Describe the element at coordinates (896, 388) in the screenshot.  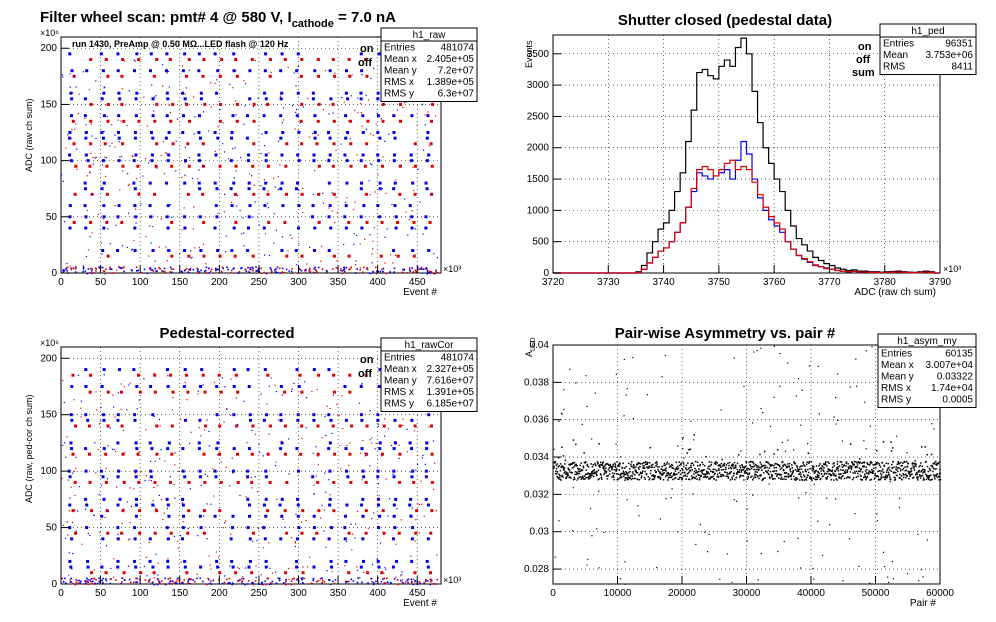
I see `asym-stats-key: RMS x` at that location.